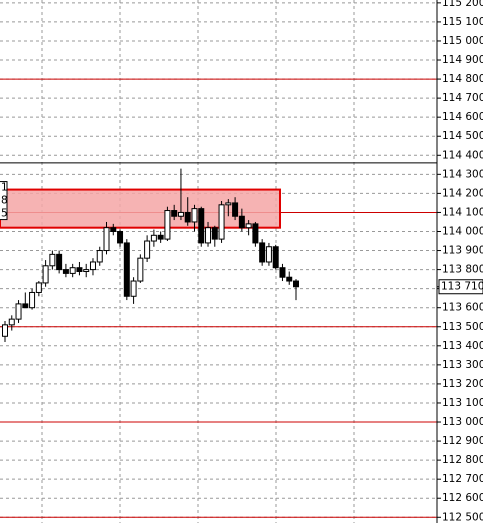 The width and height of the screenshot is (483, 523). What do you see at coordinates (462, 136) in the screenshot?
I see `y-tick-label: 114 500` at bounding box center [462, 136].